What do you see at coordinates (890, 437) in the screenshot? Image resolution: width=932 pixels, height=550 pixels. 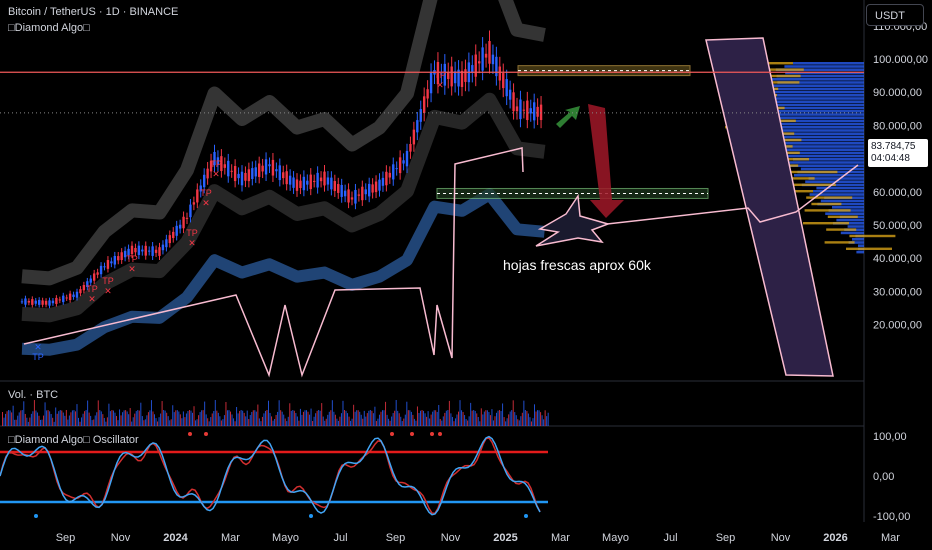 I see `osc-tick-label: 100,00` at bounding box center [890, 437].